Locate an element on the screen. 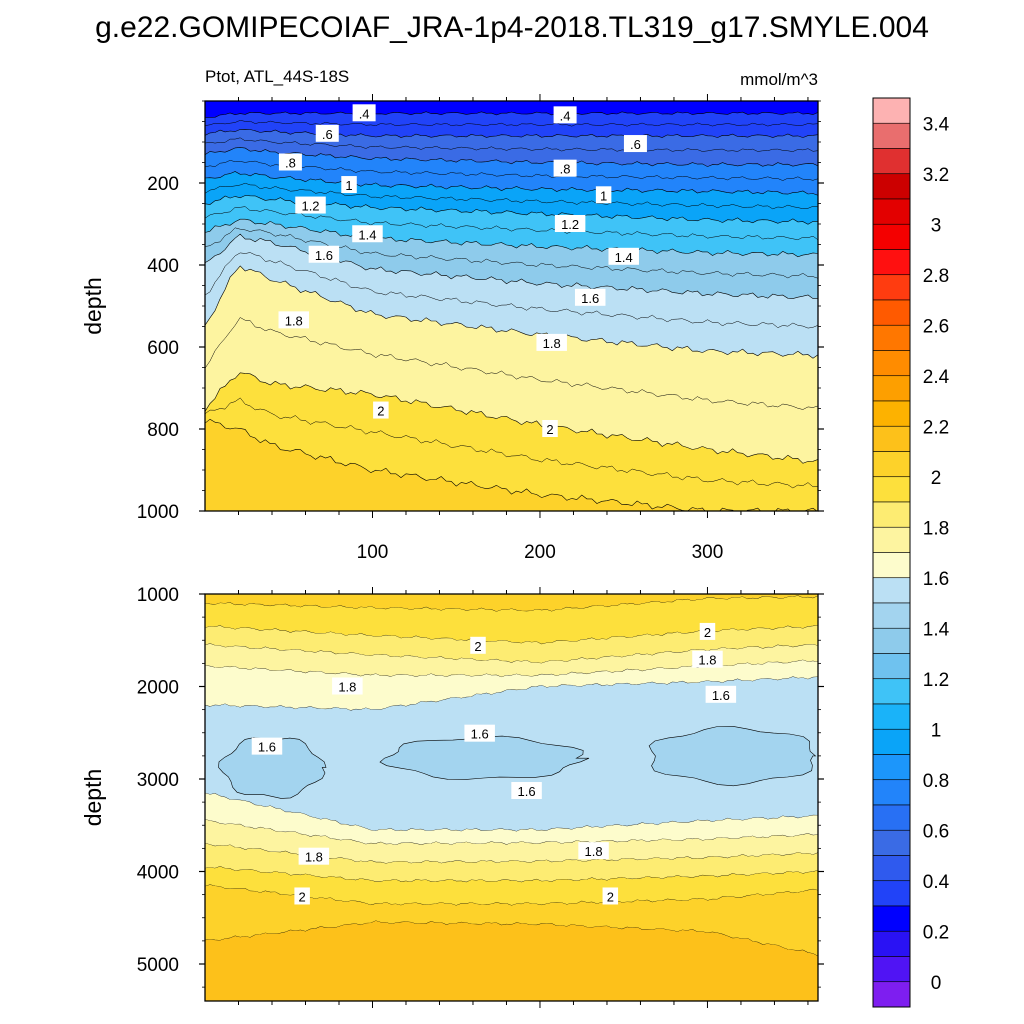 This screenshot has width=1024, height=1024. contour-label: .4 is located at coordinates (565, 115).